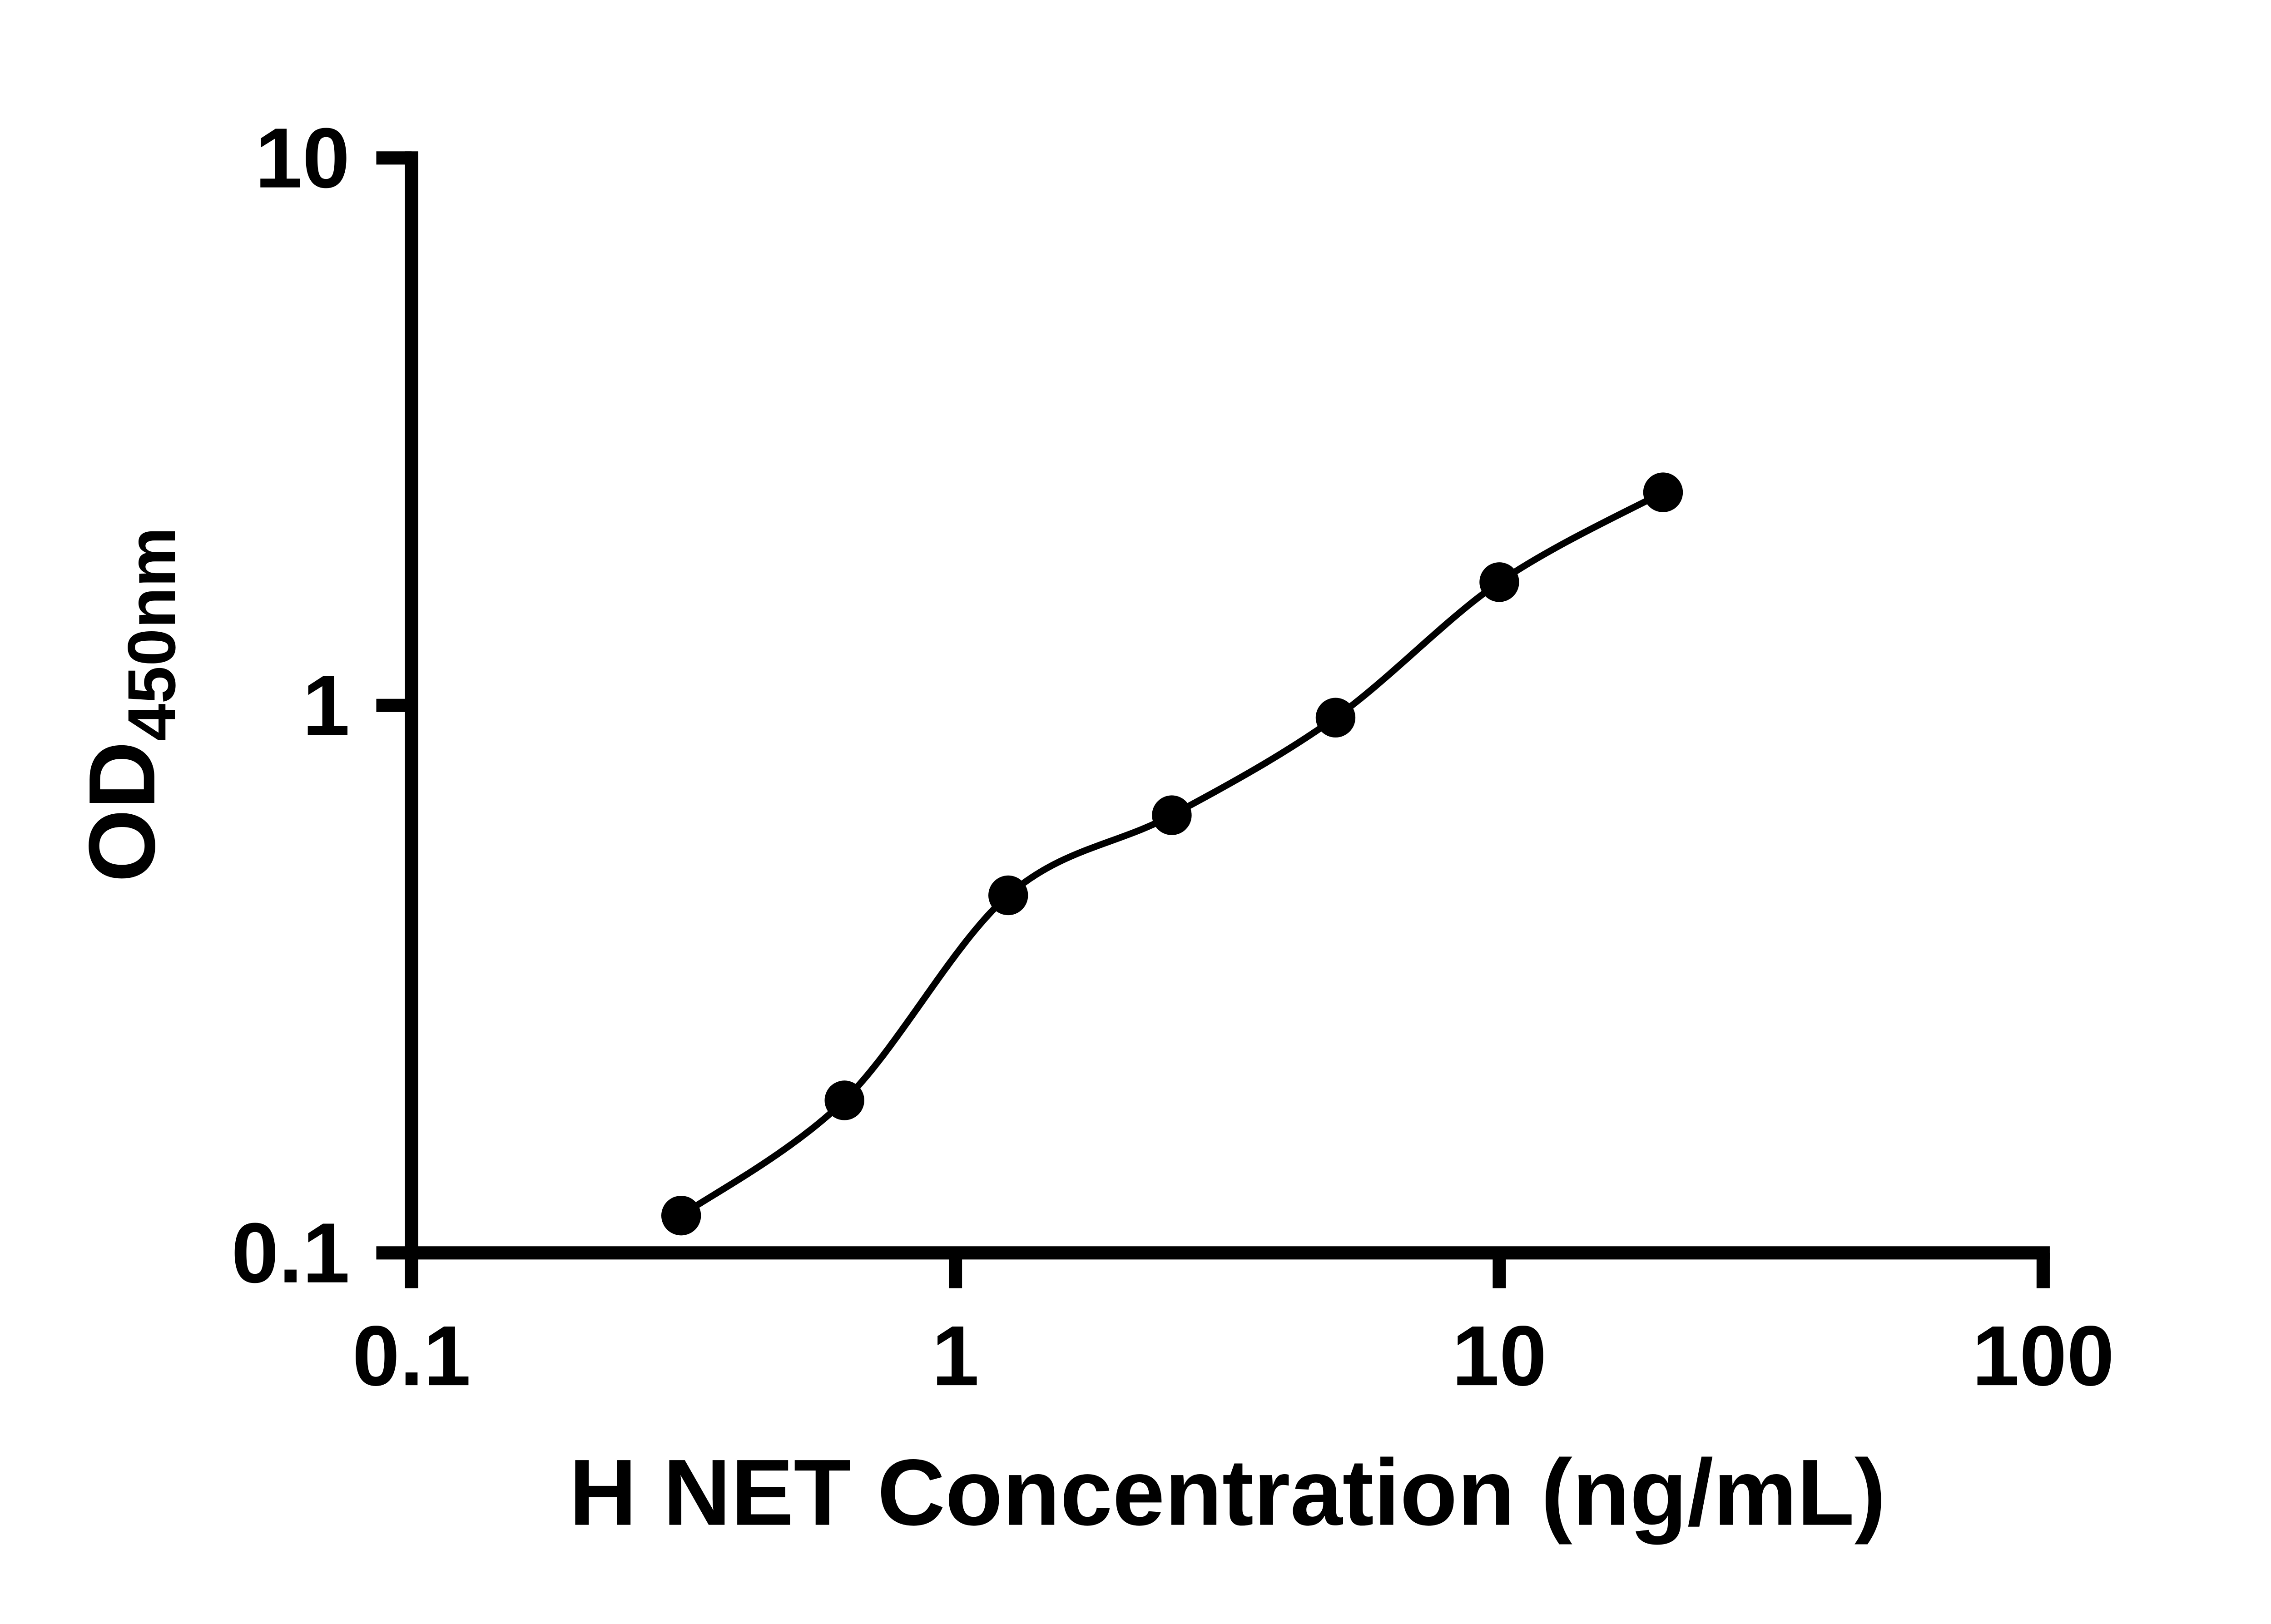  Describe the element at coordinates (121, 811) in the screenshot. I see `y-axis-title-main: OD` at that location.